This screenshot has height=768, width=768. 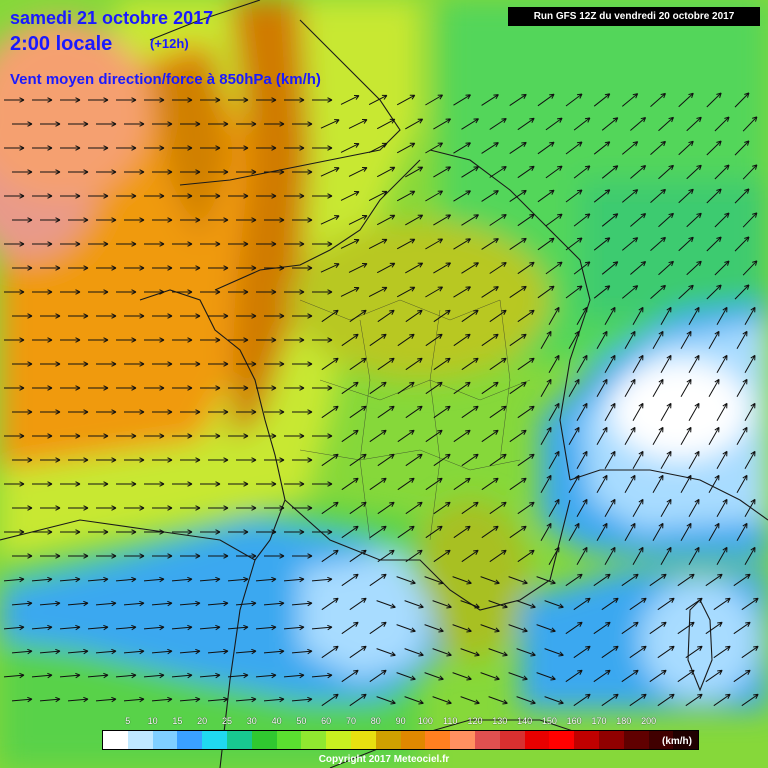 I want to click on legend-tick-label: 150, so click(x=549, y=721).